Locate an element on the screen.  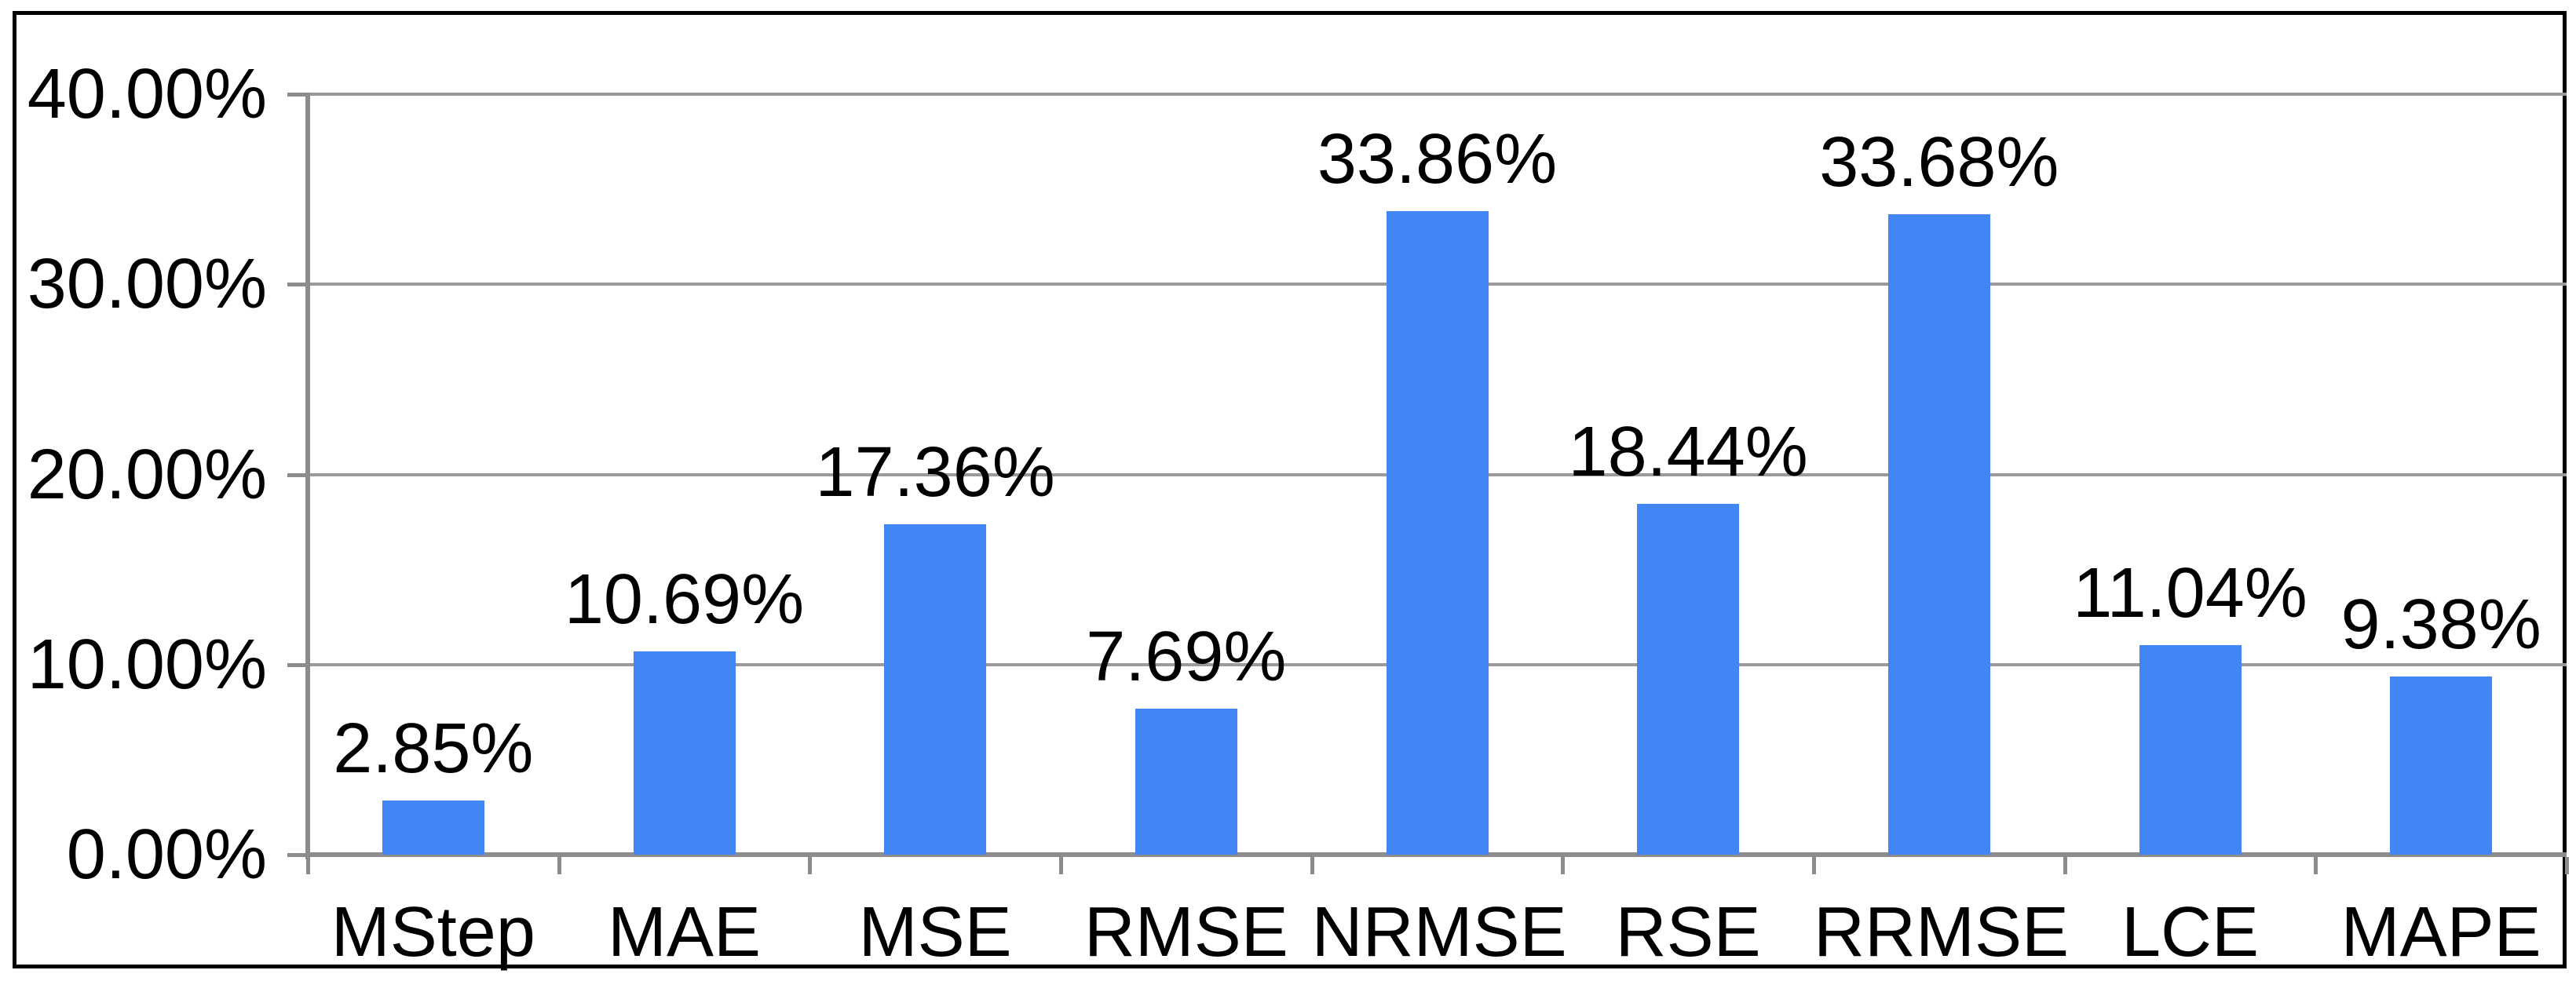
grid-line is located at coordinates (1437, 94).